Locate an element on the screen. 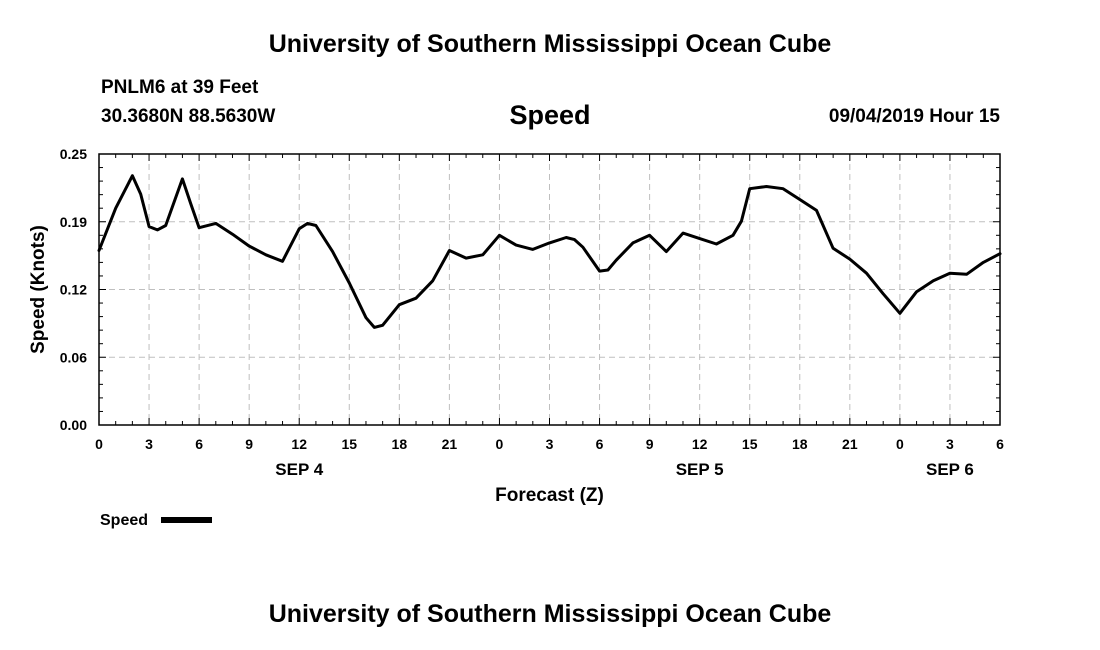 Image resolution: width=1100 pixels, height=650 pixels. y-tick-label: 0.25 is located at coordinates (73, 154).